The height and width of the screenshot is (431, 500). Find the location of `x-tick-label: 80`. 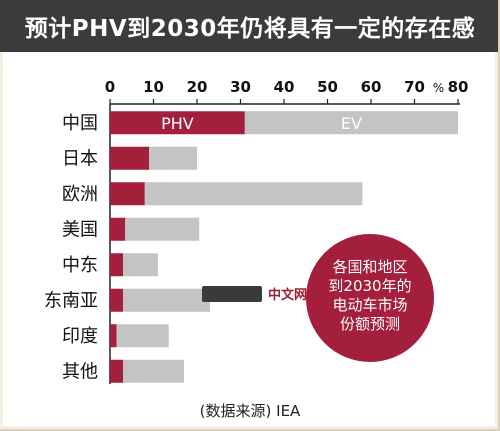

x-tick-label: 80 is located at coordinates (458, 87).